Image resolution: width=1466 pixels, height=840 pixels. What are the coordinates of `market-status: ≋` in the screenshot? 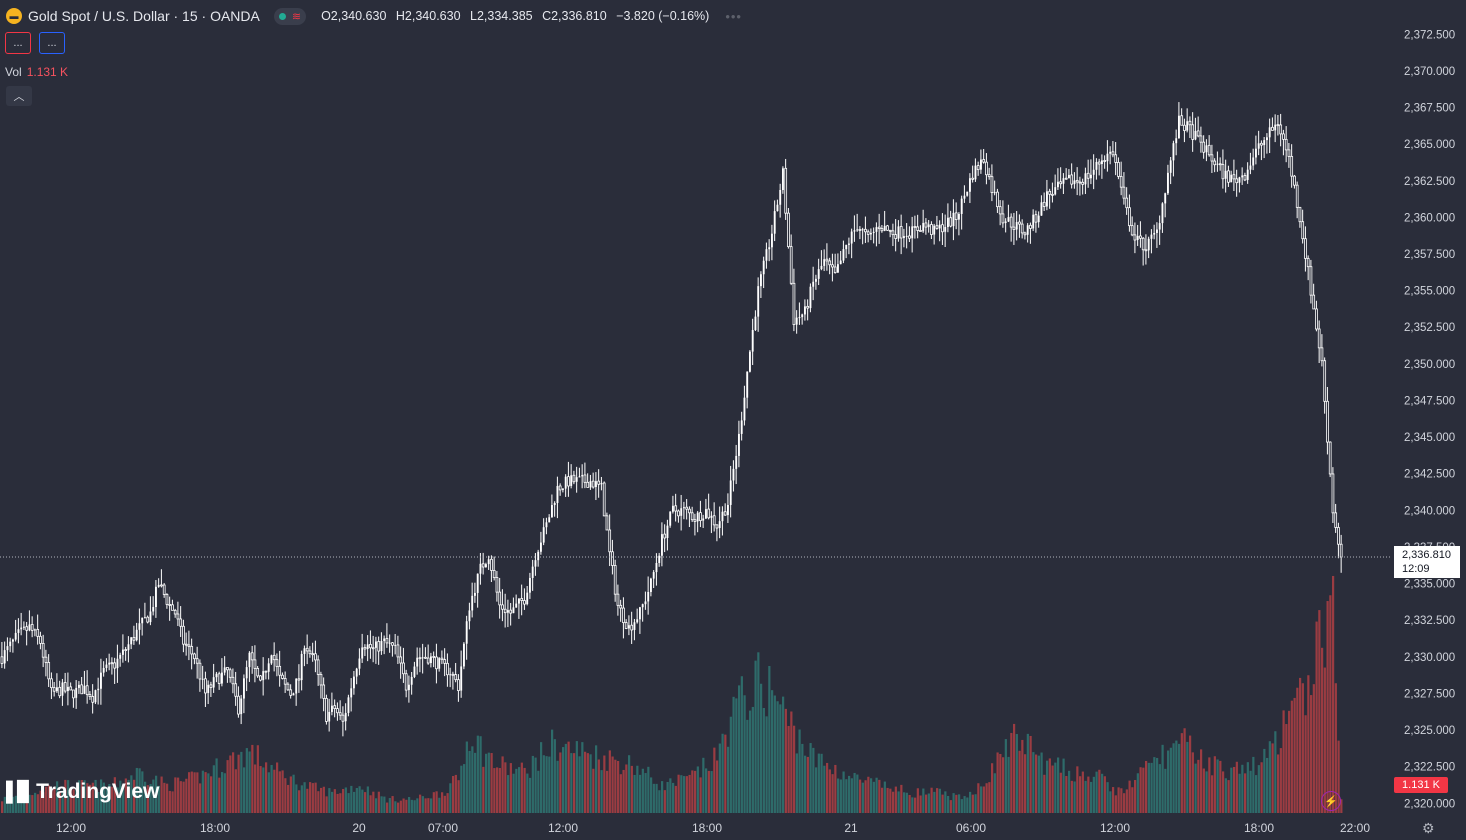 It's located at (290, 16).